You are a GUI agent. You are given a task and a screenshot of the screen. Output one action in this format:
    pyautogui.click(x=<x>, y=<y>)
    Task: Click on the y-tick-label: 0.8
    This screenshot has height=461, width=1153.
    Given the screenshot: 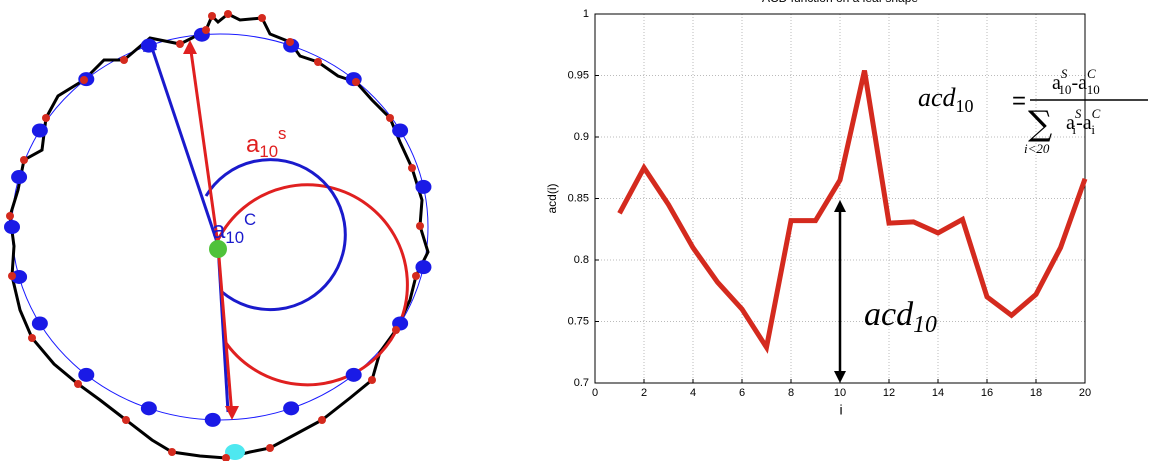 What is the action you would take?
    pyautogui.click(x=581, y=260)
    